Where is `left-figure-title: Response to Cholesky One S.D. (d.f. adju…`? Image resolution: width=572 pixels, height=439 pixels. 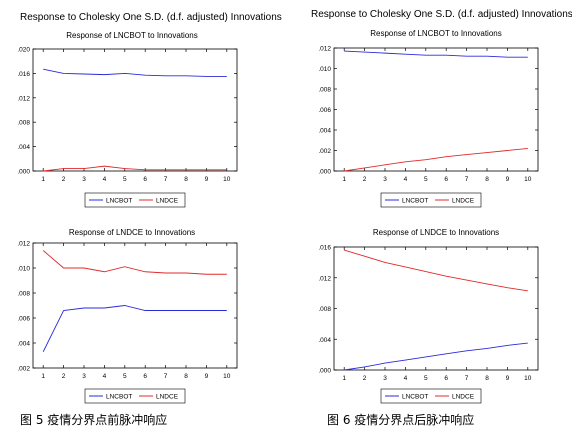 left-figure-title: Response to Cholesky One S.D. (d.f. adju… is located at coordinates (151, 17).